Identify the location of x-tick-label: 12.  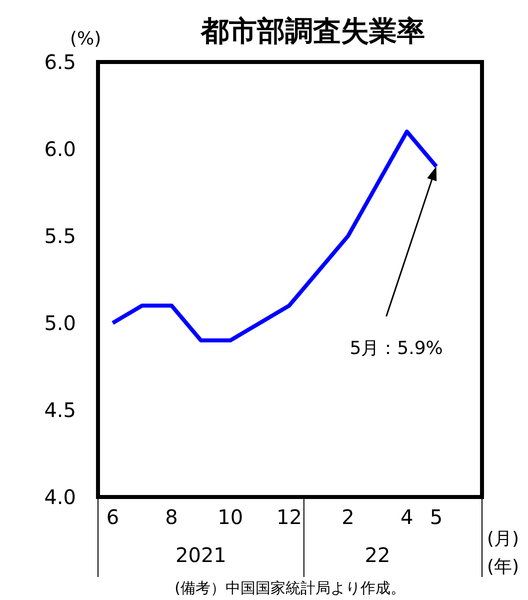
(289, 517).